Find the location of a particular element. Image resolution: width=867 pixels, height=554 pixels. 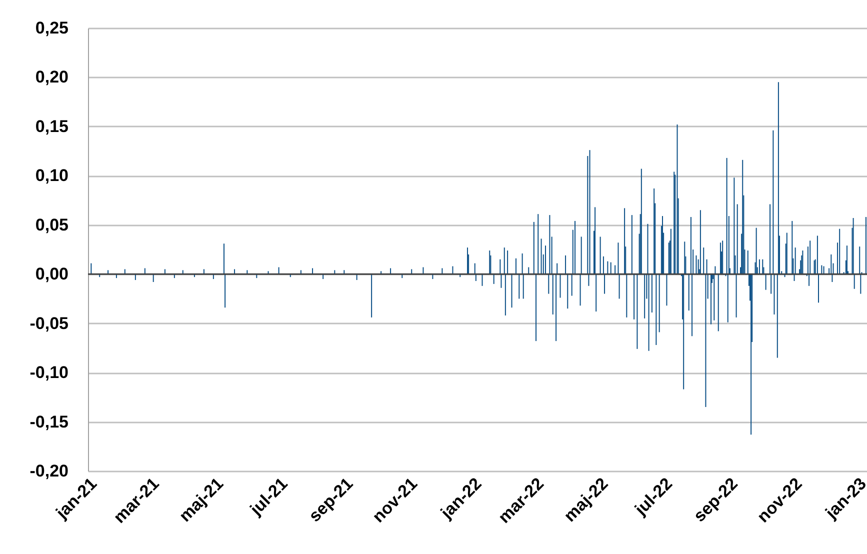

y-tick-label: -0,10 is located at coordinates (49, 372).